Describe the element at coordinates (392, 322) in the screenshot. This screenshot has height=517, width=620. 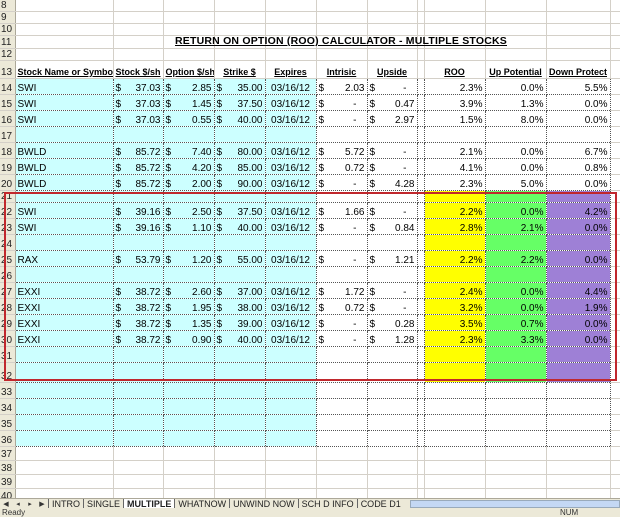
I see `upside-cell: $0.28` at that location.